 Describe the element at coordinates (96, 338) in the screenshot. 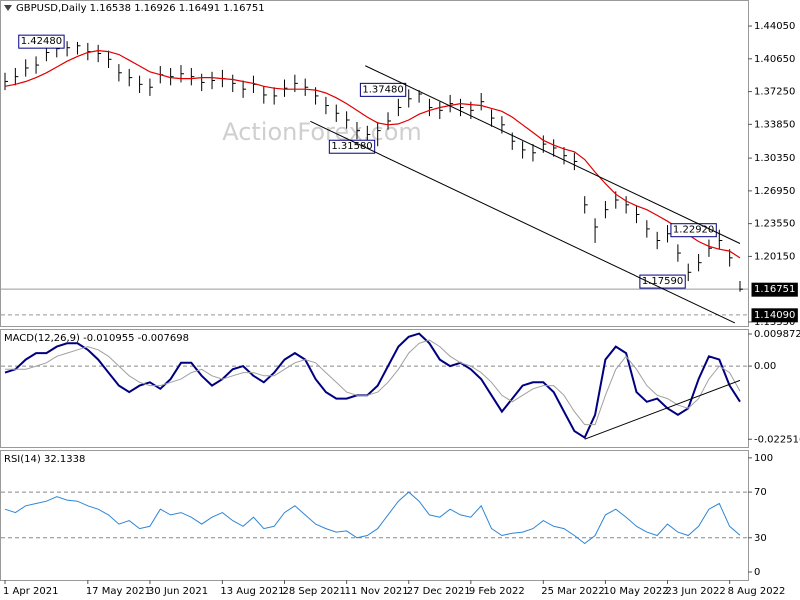

I see `panel-title: MACD(12,26,9) -0.010955 -0.007698` at that location.